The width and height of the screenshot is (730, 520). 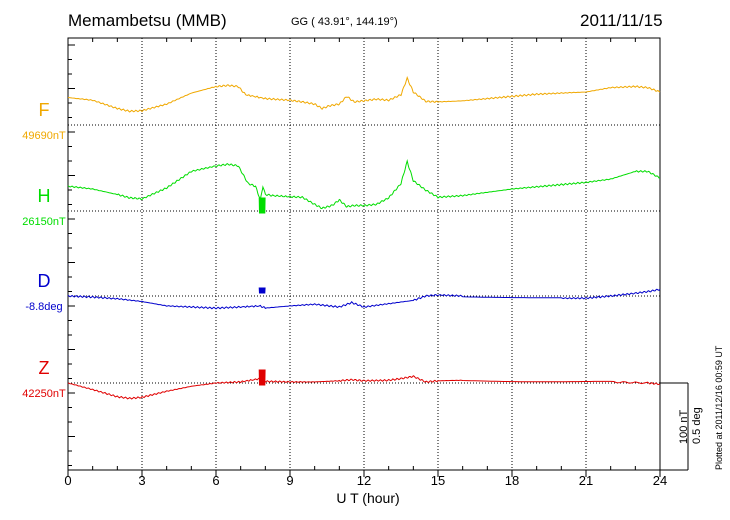 What do you see at coordinates (512, 480) in the screenshot?
I see `x-tick-label: 18` at bounding box center [512, 480].